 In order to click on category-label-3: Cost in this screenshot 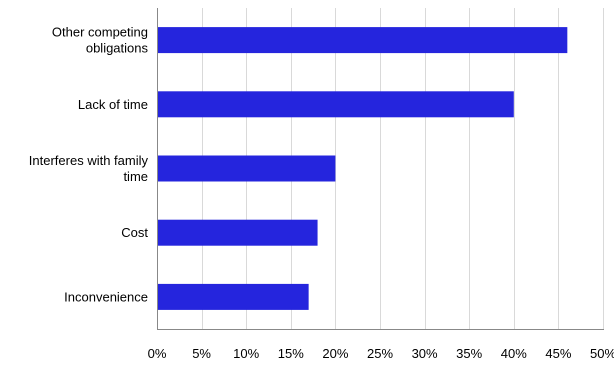, I will do `click(134, 232)`.